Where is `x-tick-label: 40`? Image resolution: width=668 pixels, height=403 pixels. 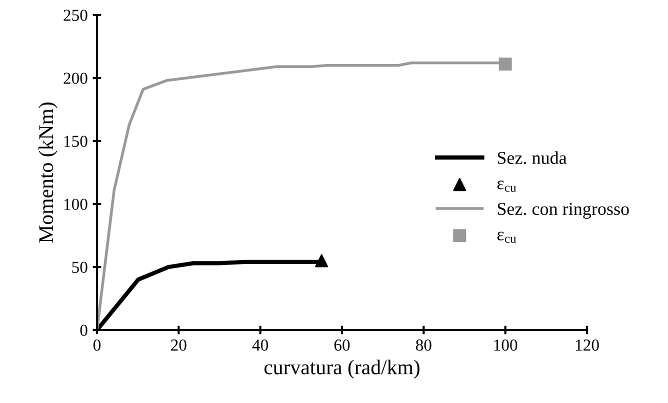
x-tick-label: 40 is located at coordinates (260, 345).